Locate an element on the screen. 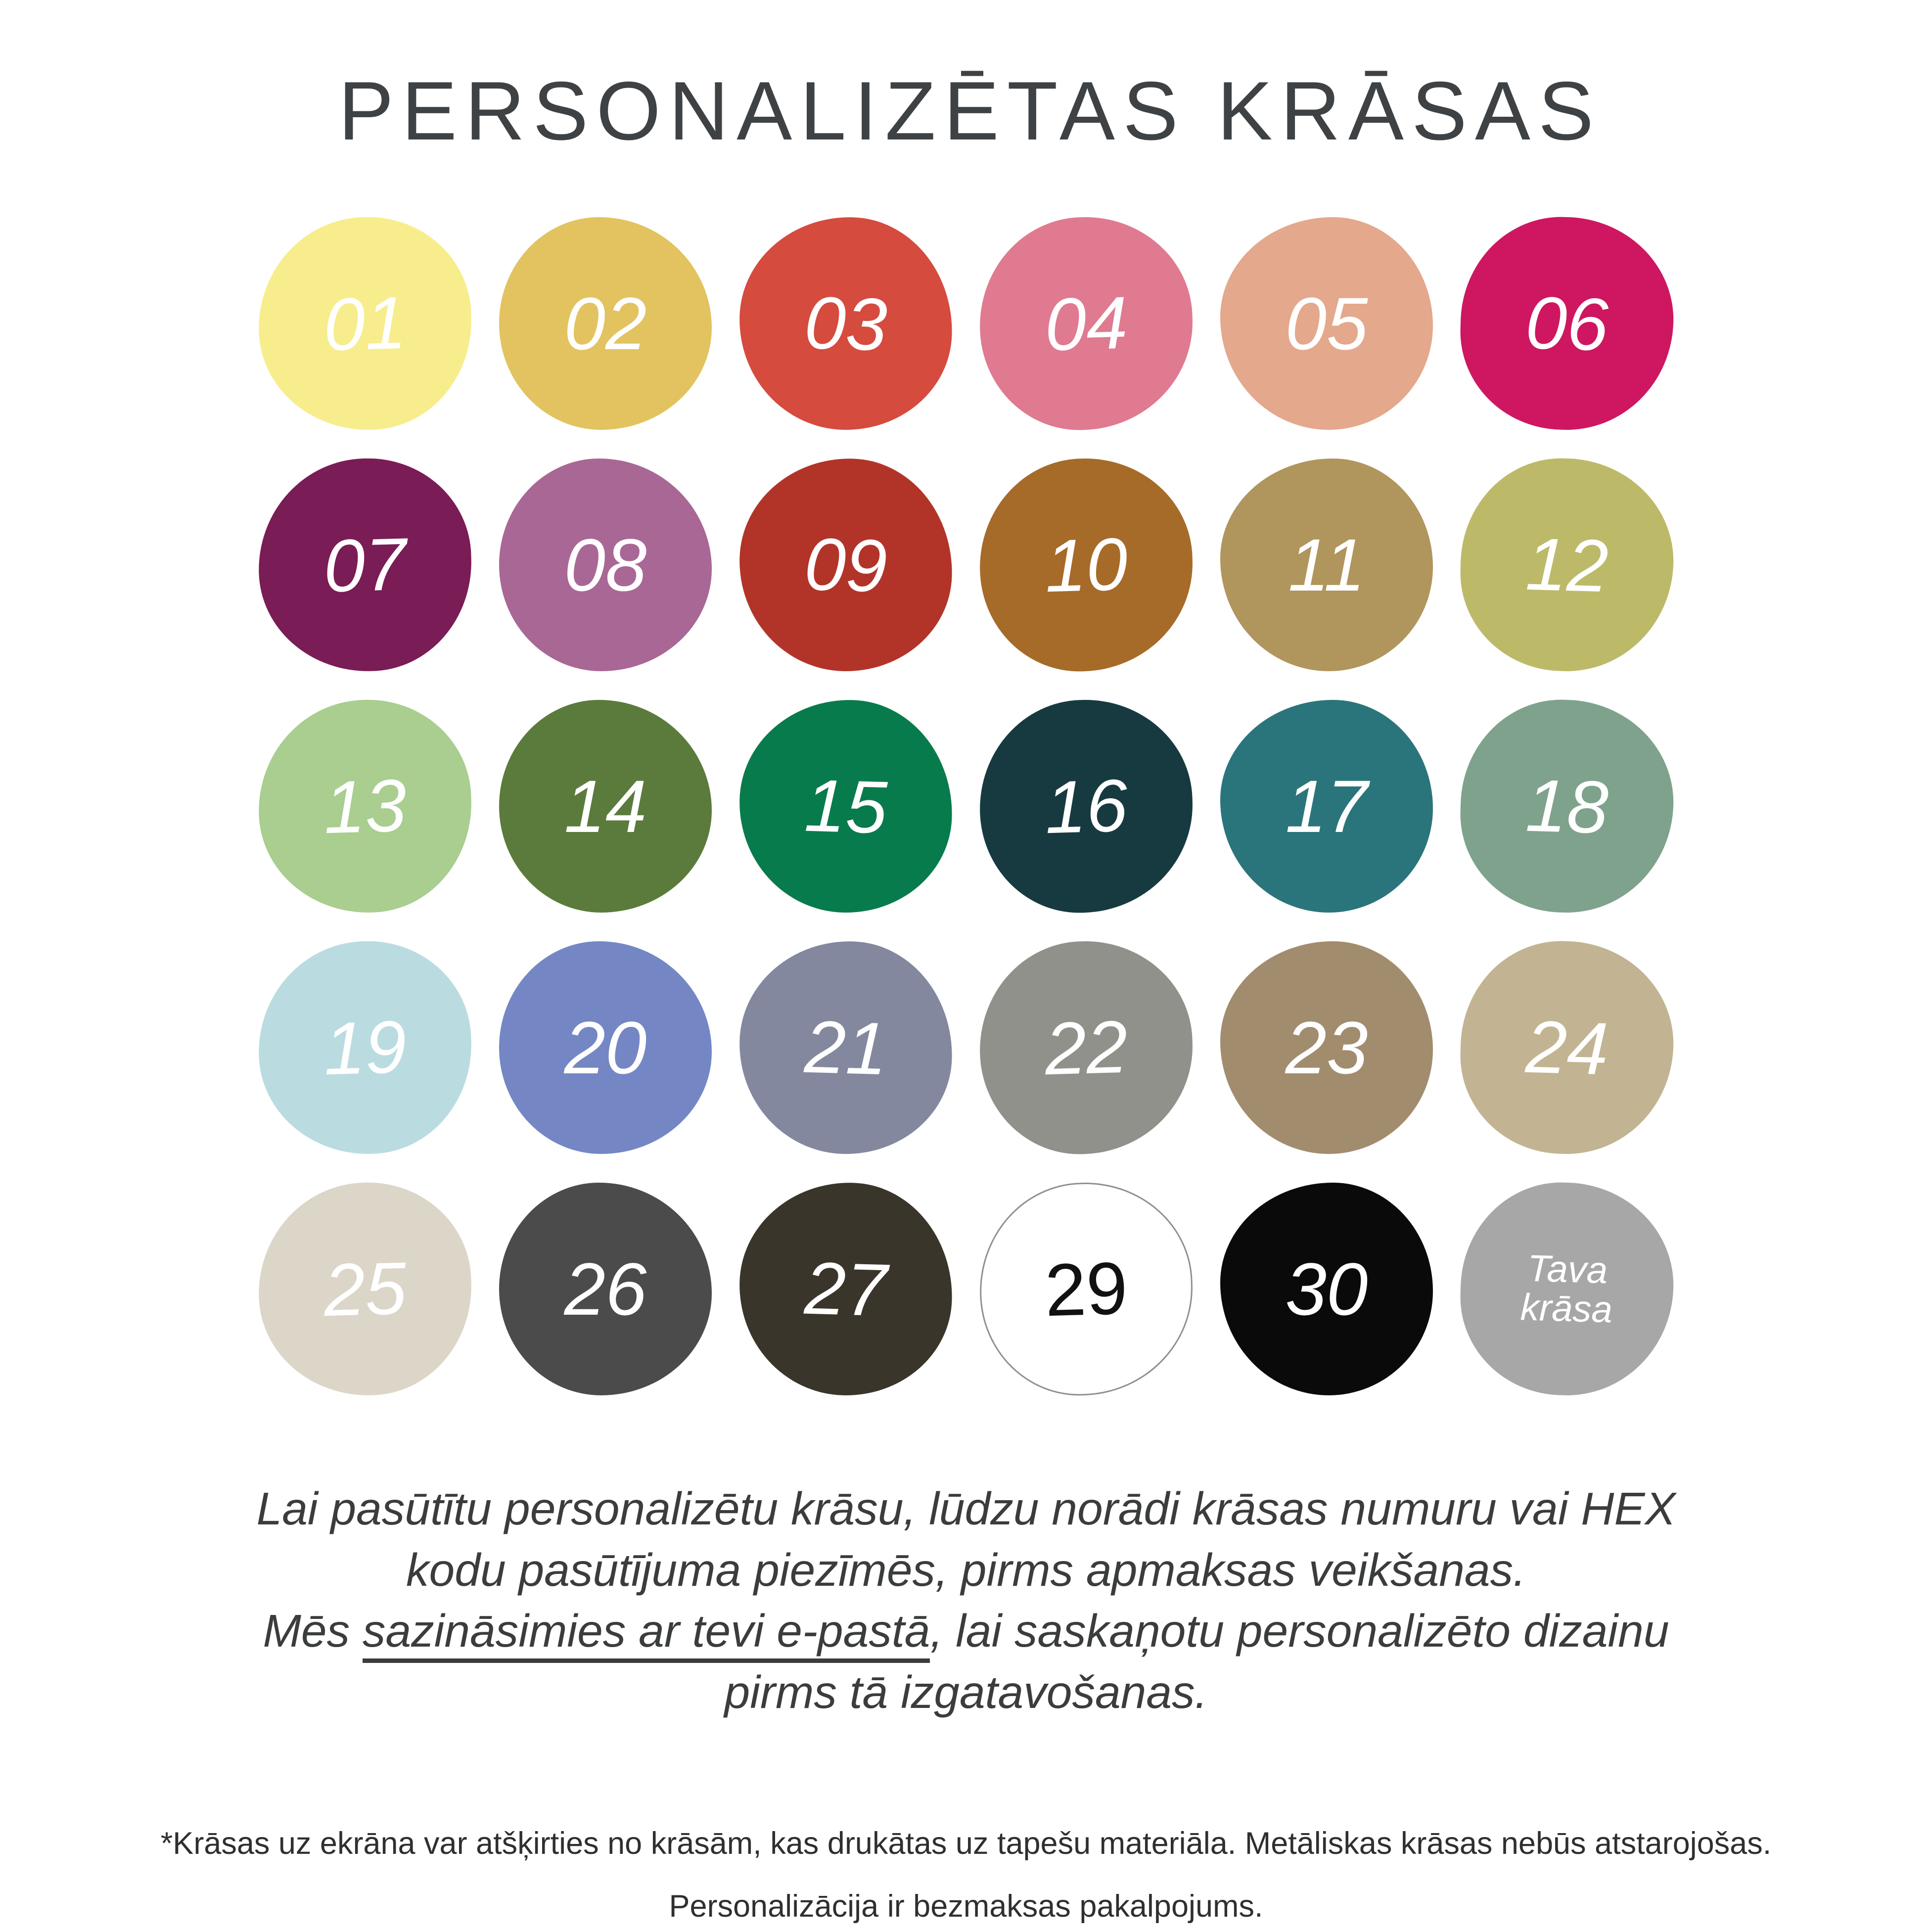  color-swatch-15: 15 is located at coordinates (845, 806).